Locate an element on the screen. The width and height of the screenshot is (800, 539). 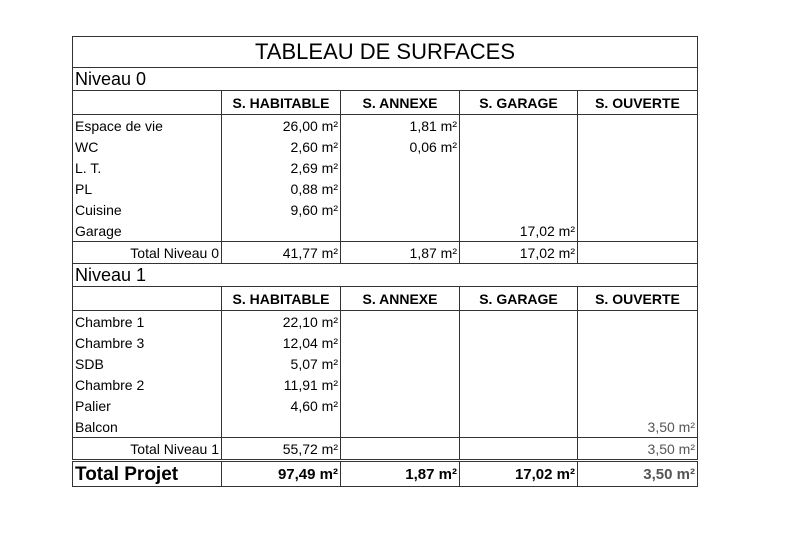
area-habitable: 2,69 m² is located at coordinates (281, 167).